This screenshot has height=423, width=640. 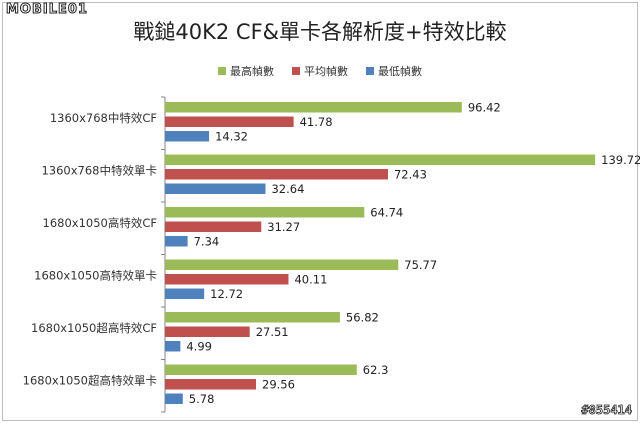 I want to click on data-label: 56.82, so click(x=362, y=318).